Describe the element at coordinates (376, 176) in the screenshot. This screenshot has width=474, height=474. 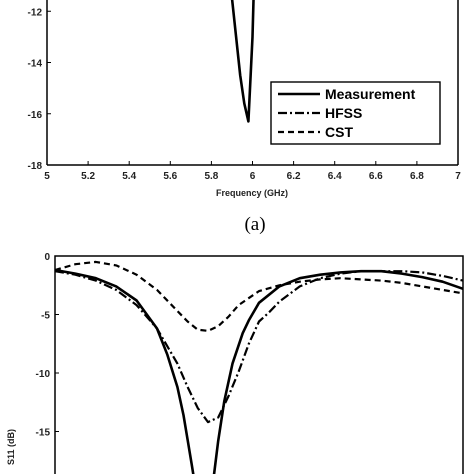
I see `x-tick-label: 6.6` at that location.